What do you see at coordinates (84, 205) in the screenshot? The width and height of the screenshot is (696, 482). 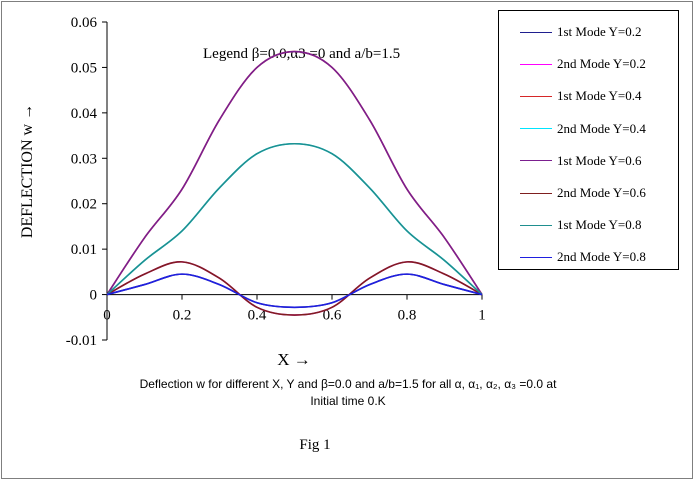 I see `y-tick-label: 0.02` at bounding box center [84, 205].